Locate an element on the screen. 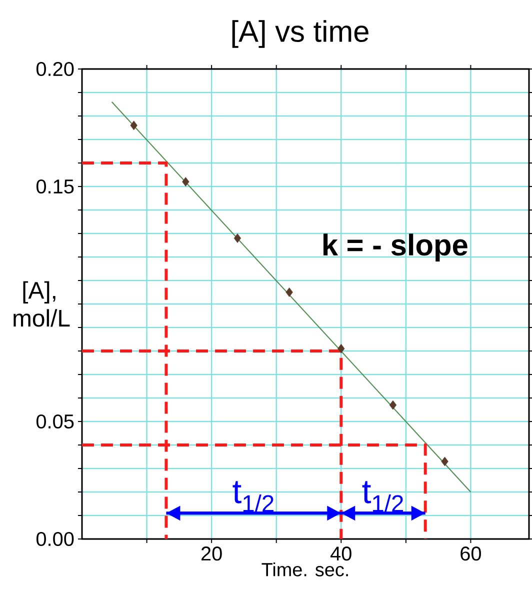  y-axis-title: [A], mol/L is located at coordinates (42, 304).